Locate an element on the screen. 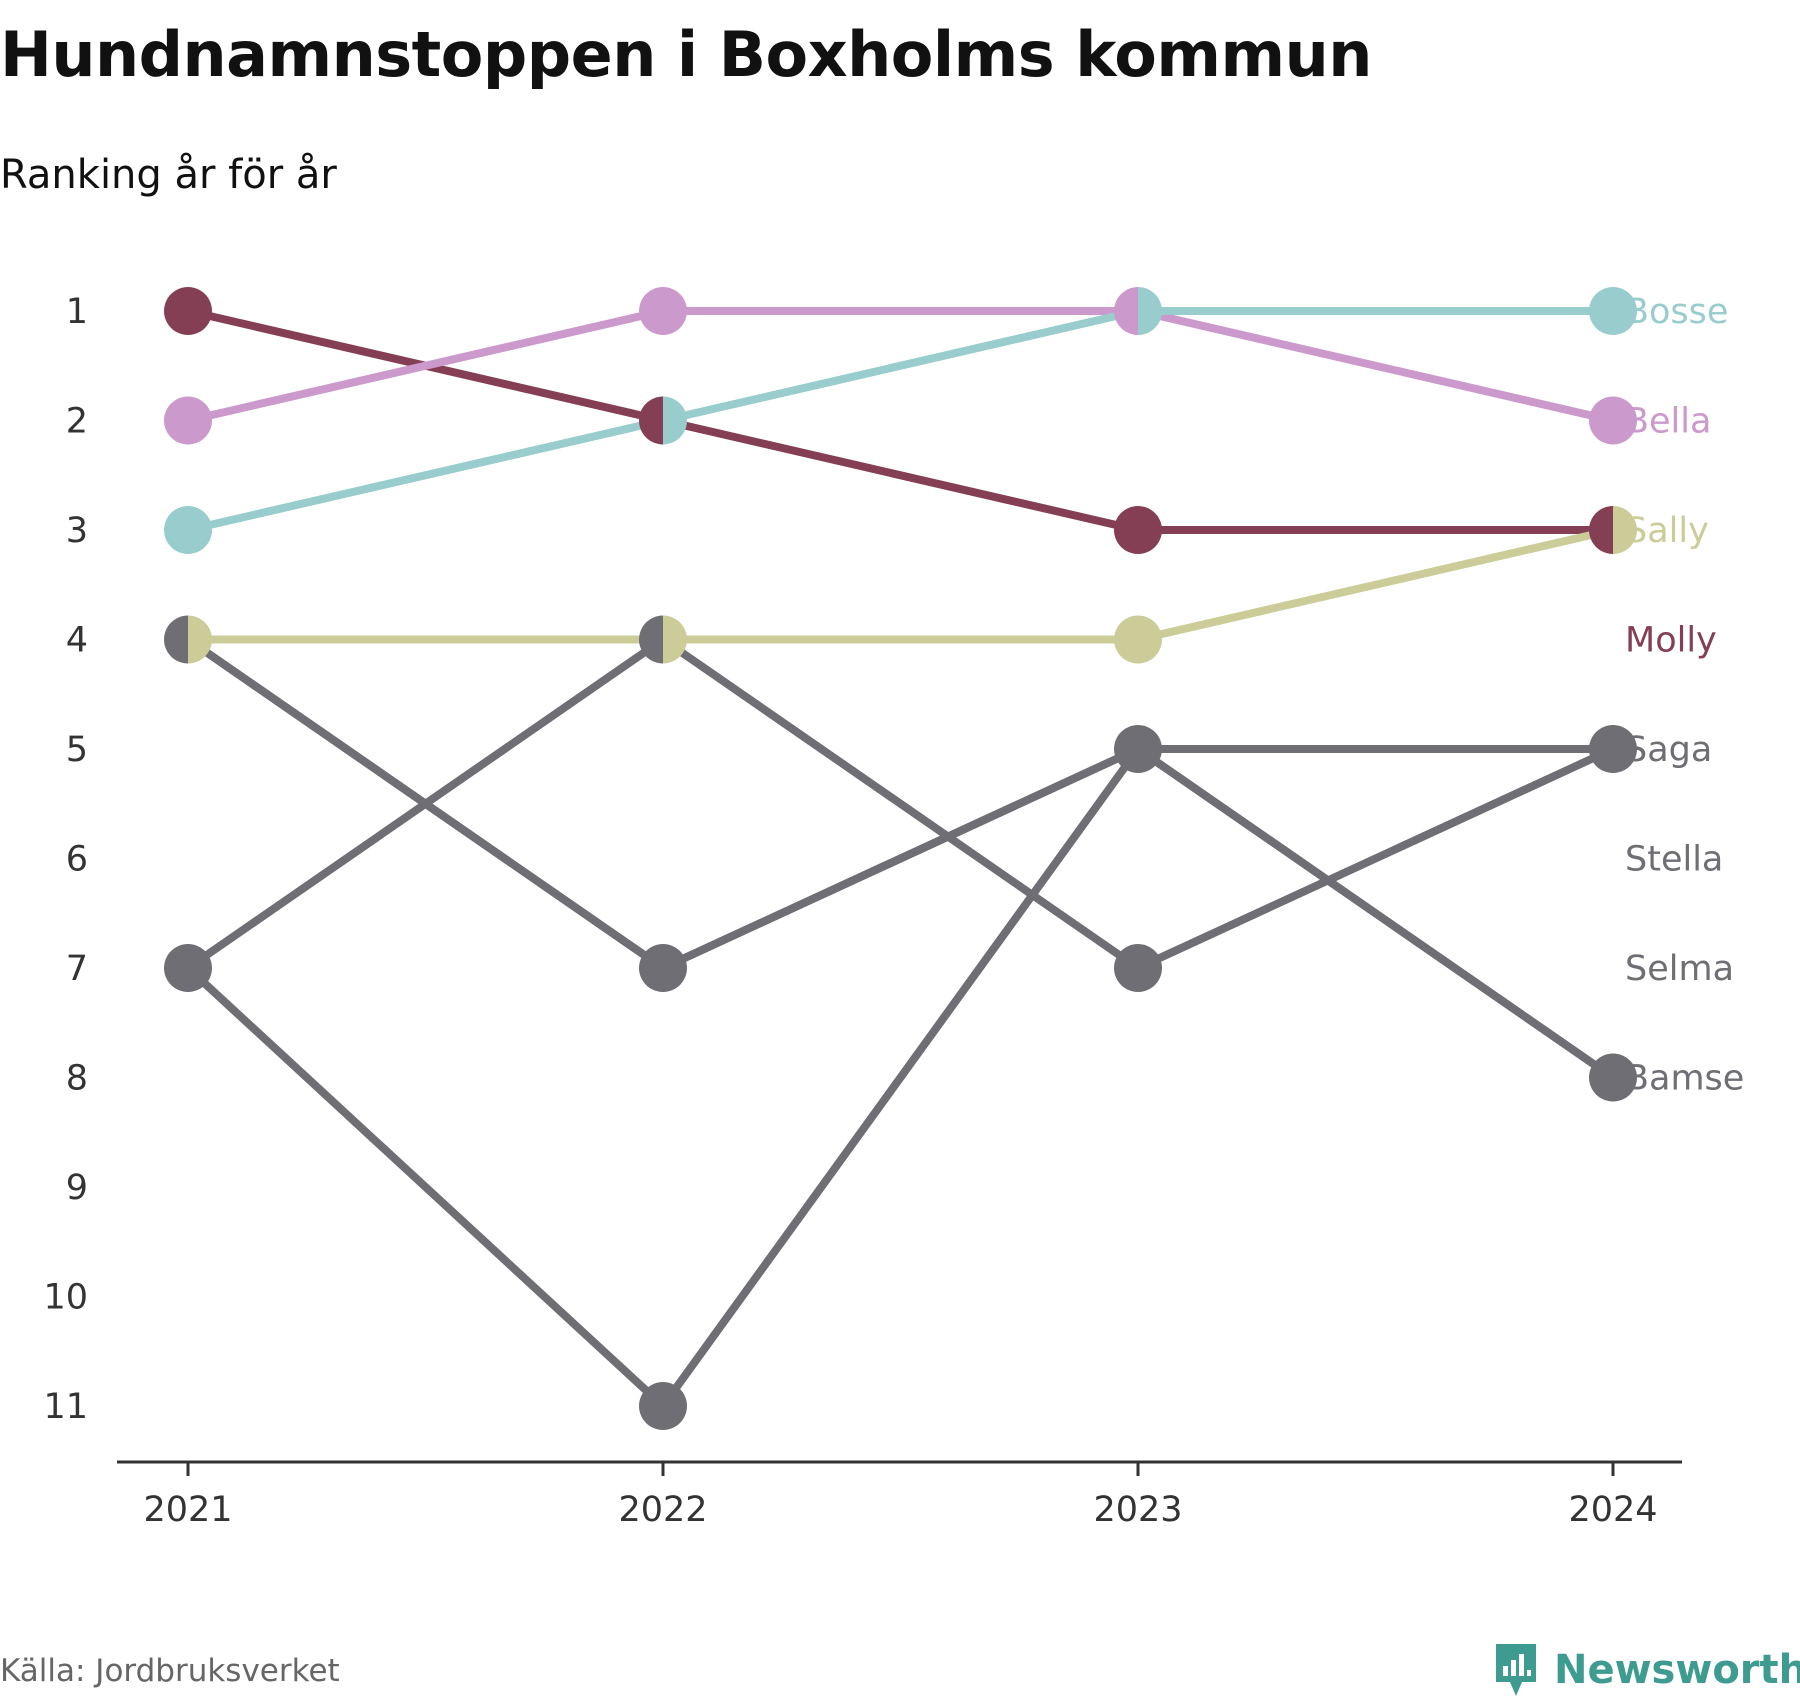 Image resolution: width=1800 pixels, height=1700 pixels. series-labels: Bosse Bella Sally Molly Saga Stella Selma Bamse is located at coordinates (1684, 695).